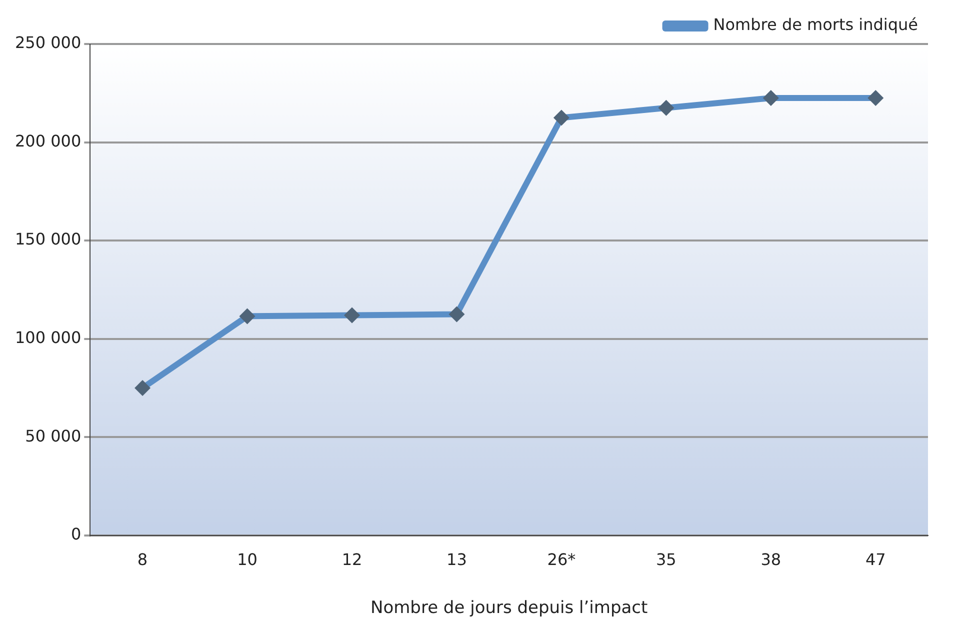 The width and height of the screenshot is (959, 634). I want to click on y-tick-label: 0, so click(76, 534).